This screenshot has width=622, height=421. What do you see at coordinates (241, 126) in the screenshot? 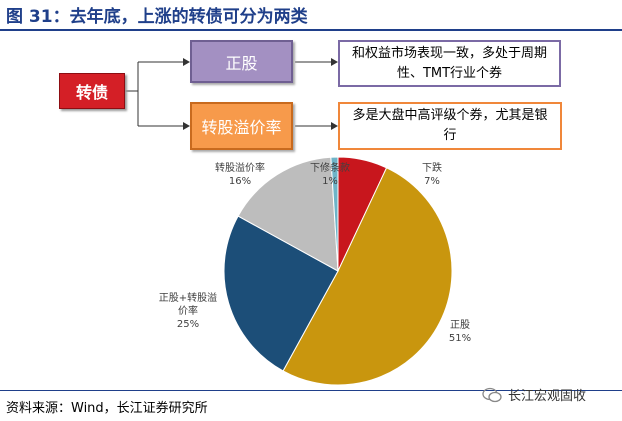
I see `diagram-branch-yijia: 转股溢价率` at bounding box center [241, 126].